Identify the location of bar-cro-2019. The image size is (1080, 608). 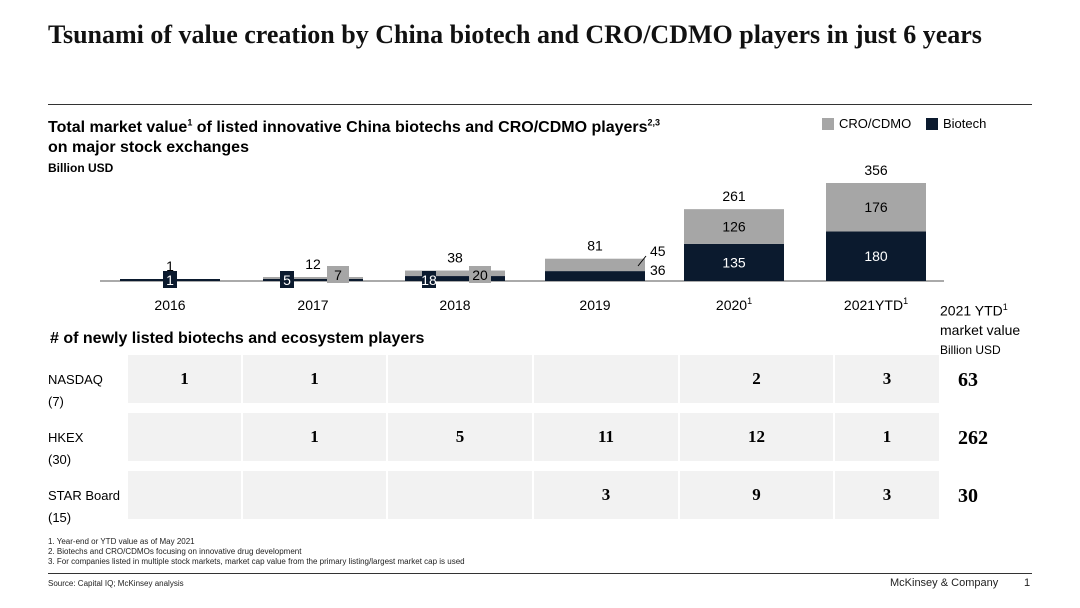
(595, 265).